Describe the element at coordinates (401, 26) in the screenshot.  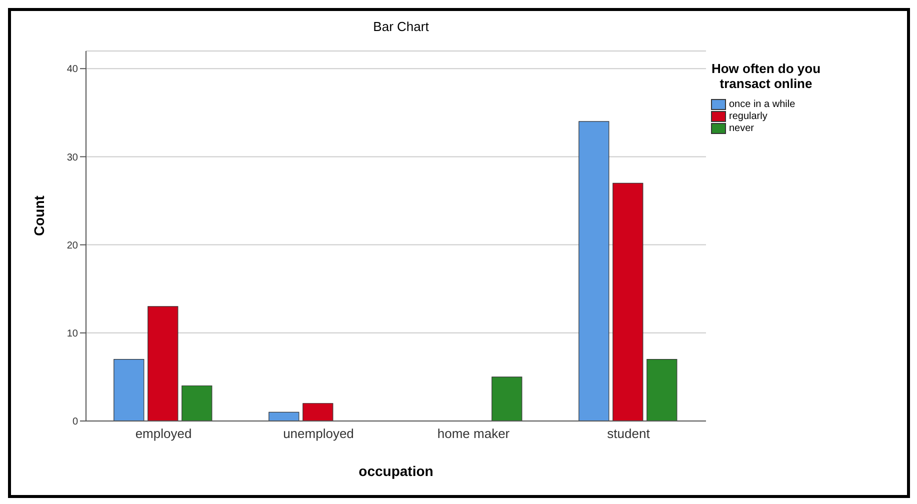
I see `chart-title: Bar Chart` at that location.